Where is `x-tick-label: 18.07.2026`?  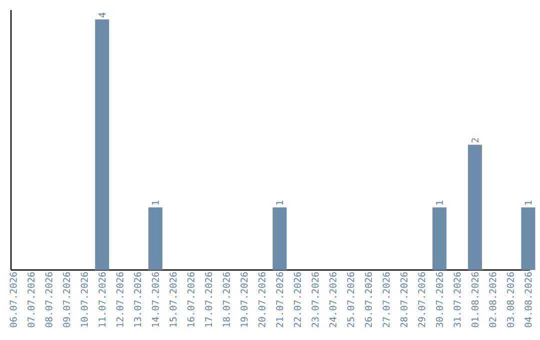 x-tick-label: 18.07.2026 is located at coordinates (226, 299).